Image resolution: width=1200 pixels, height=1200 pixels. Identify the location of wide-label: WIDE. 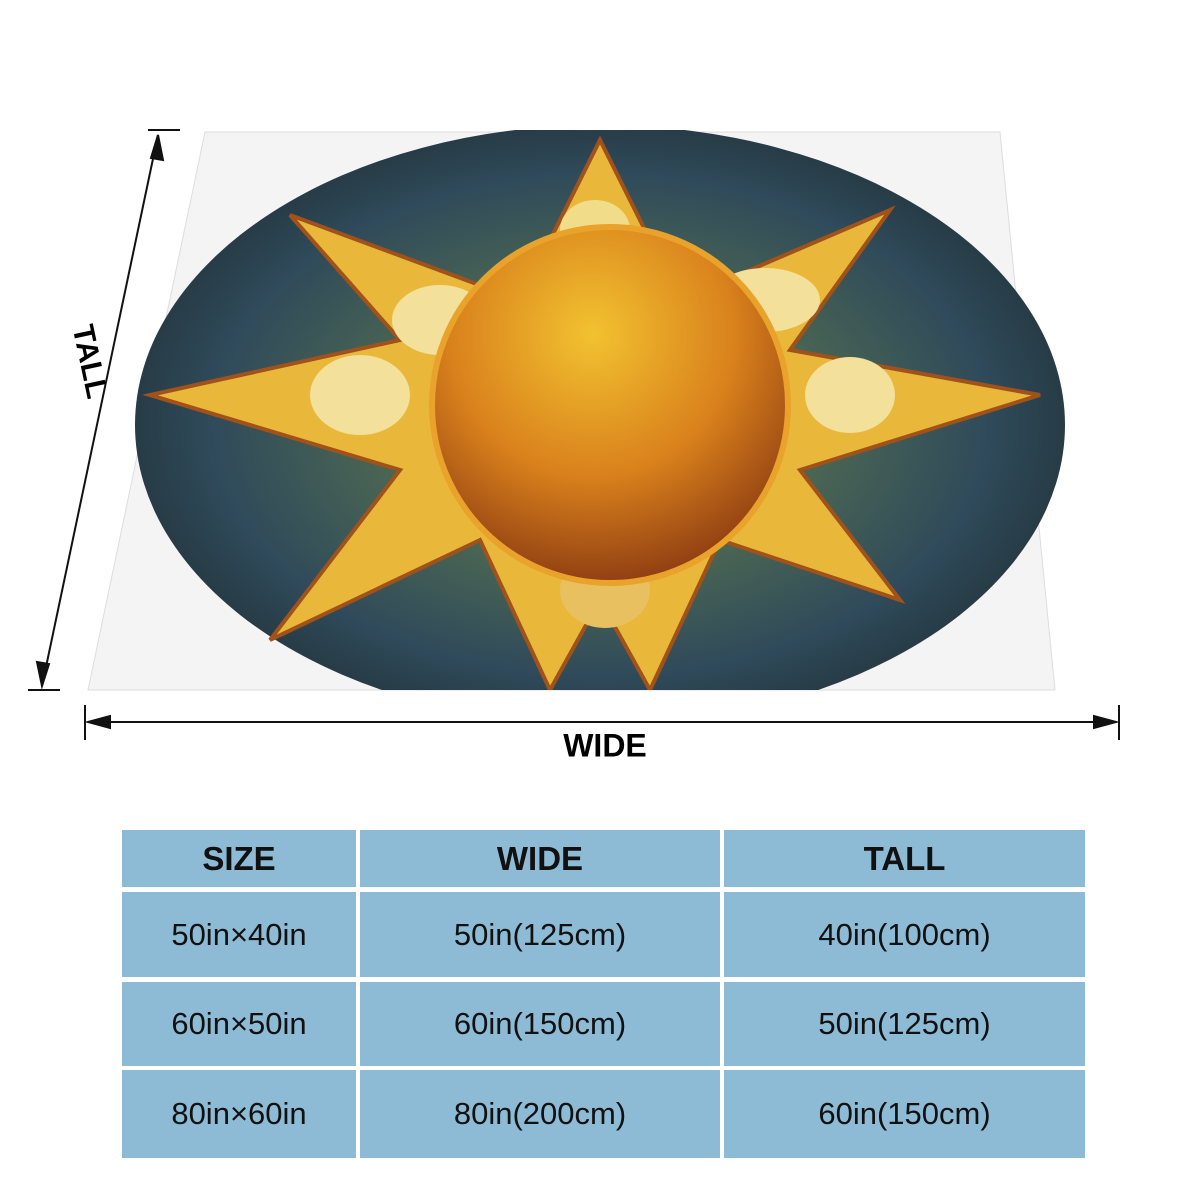
(605, 745).